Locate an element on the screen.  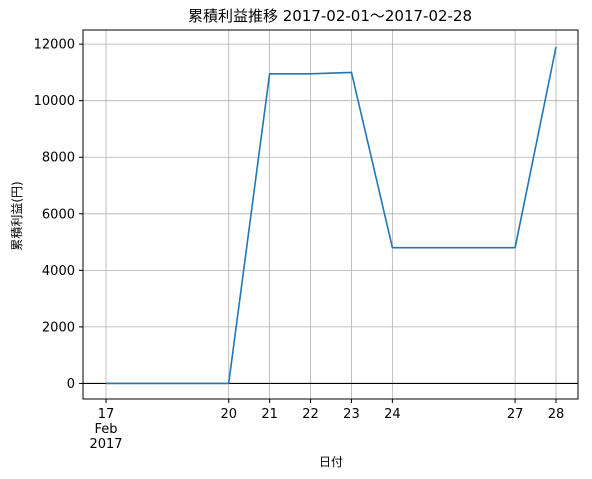
x-tick-label: 17 is located at coordinates (106, 414).